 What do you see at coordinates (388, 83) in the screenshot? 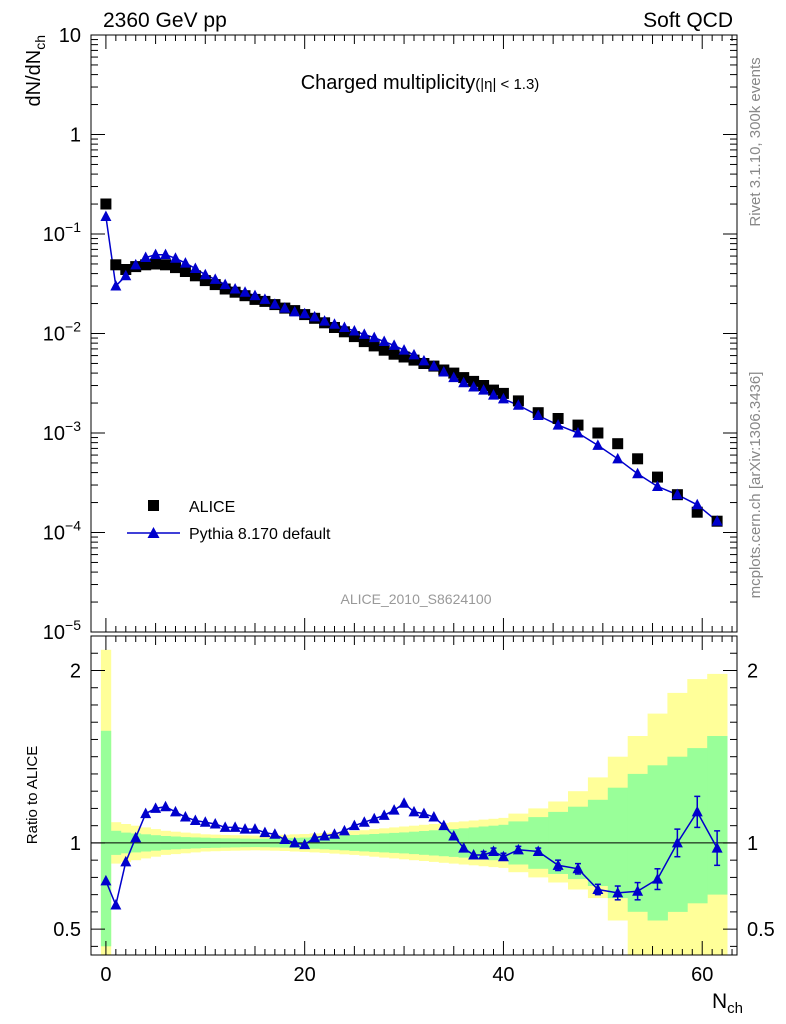
I see `main-title-text: Charged multiplicity` at bounding box center [388, 83].